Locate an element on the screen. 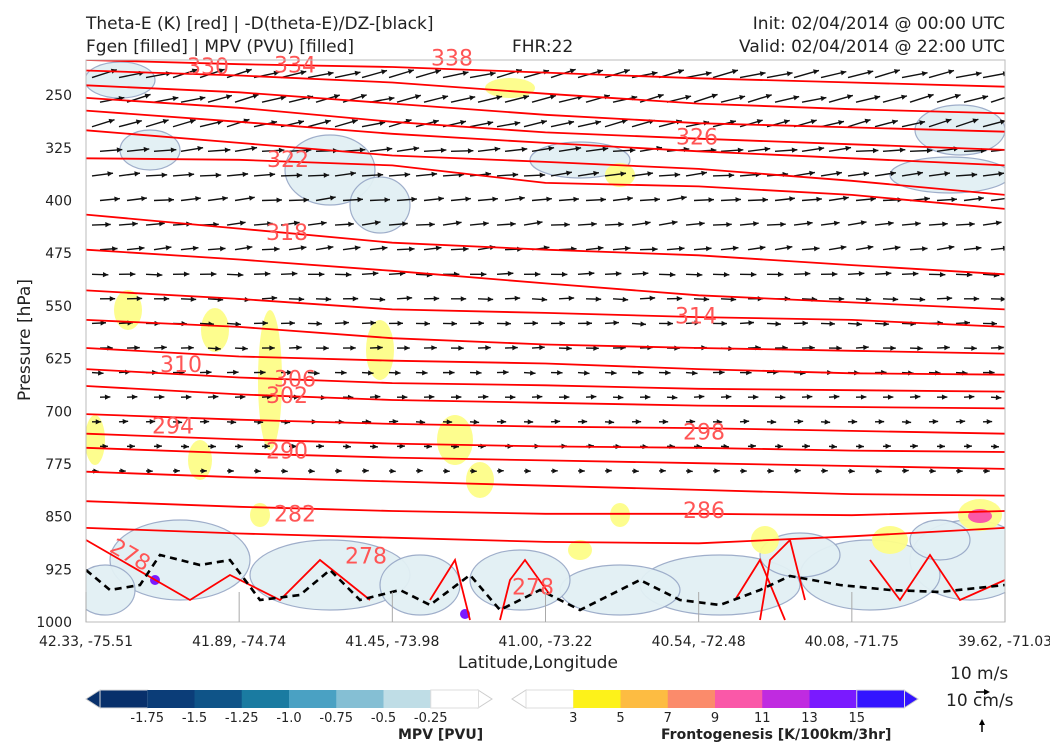 The height and width of the screenshot is (750, 1050). dtheta-dz-zero-line is located at coordinates (545, 582).